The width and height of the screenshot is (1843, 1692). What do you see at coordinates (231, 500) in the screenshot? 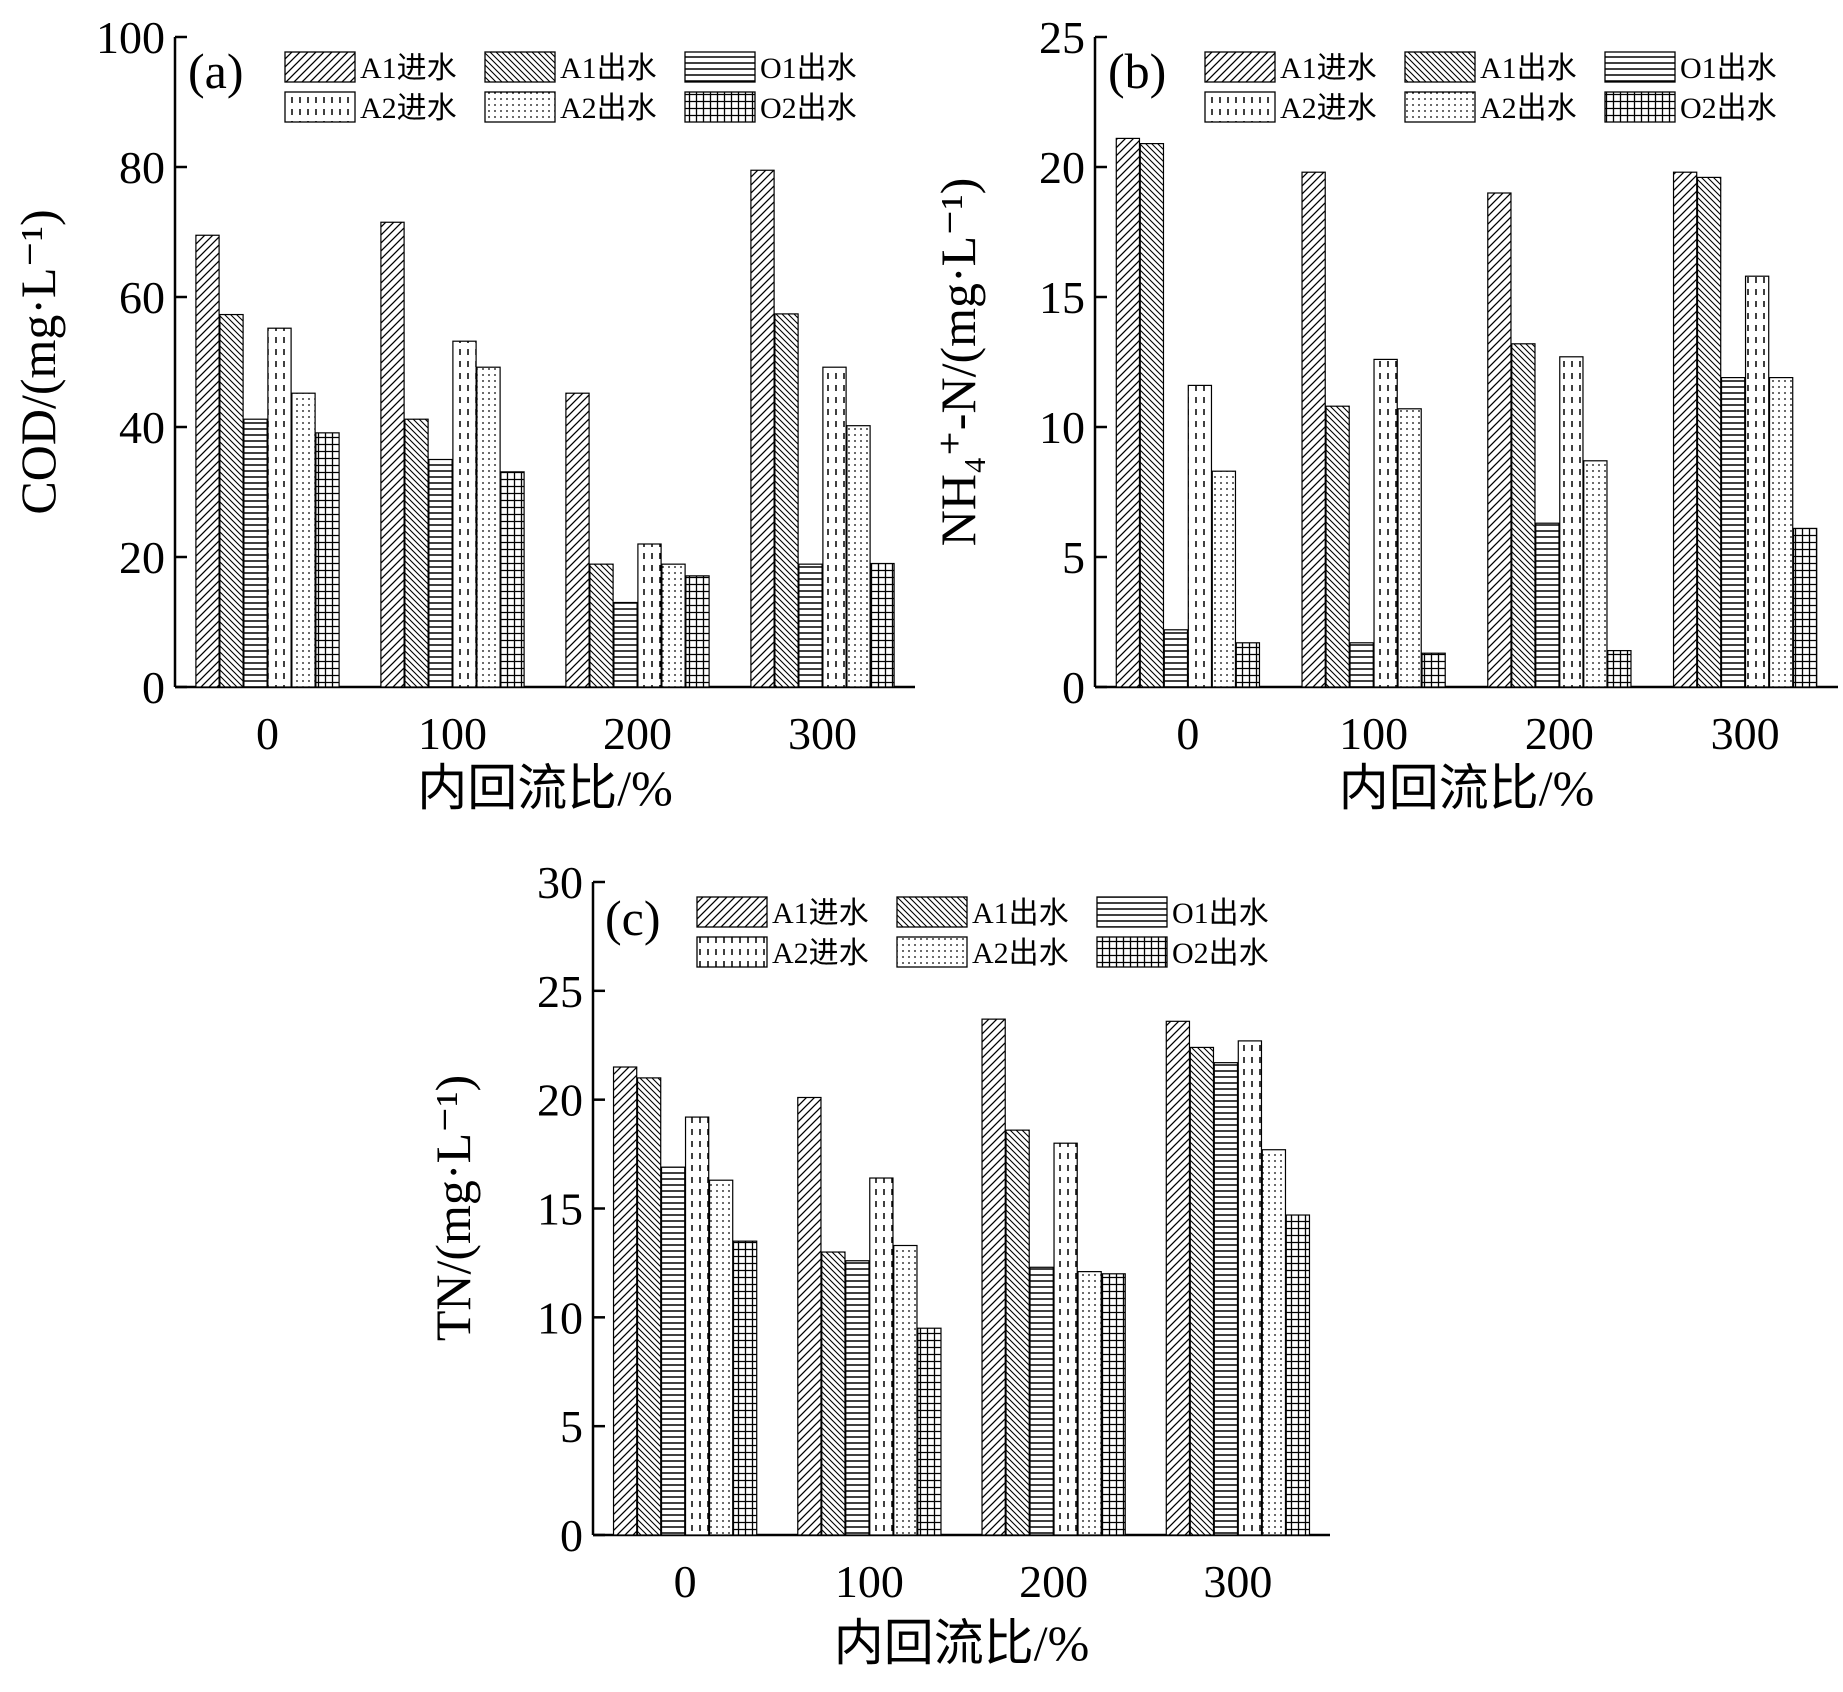
I see `bar-A1出水-0` at bounding box center [231, 500].